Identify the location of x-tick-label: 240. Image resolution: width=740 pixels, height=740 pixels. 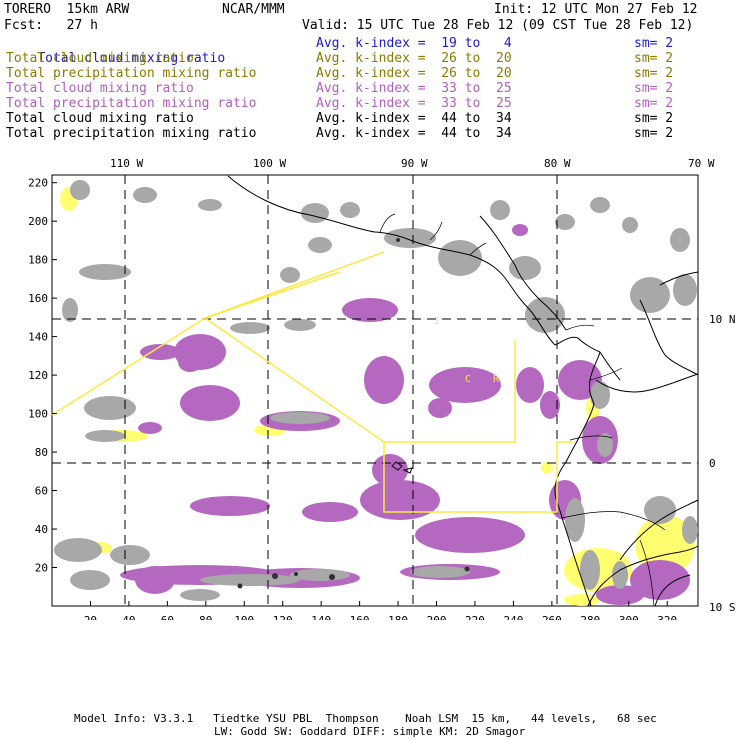
(513, 617).